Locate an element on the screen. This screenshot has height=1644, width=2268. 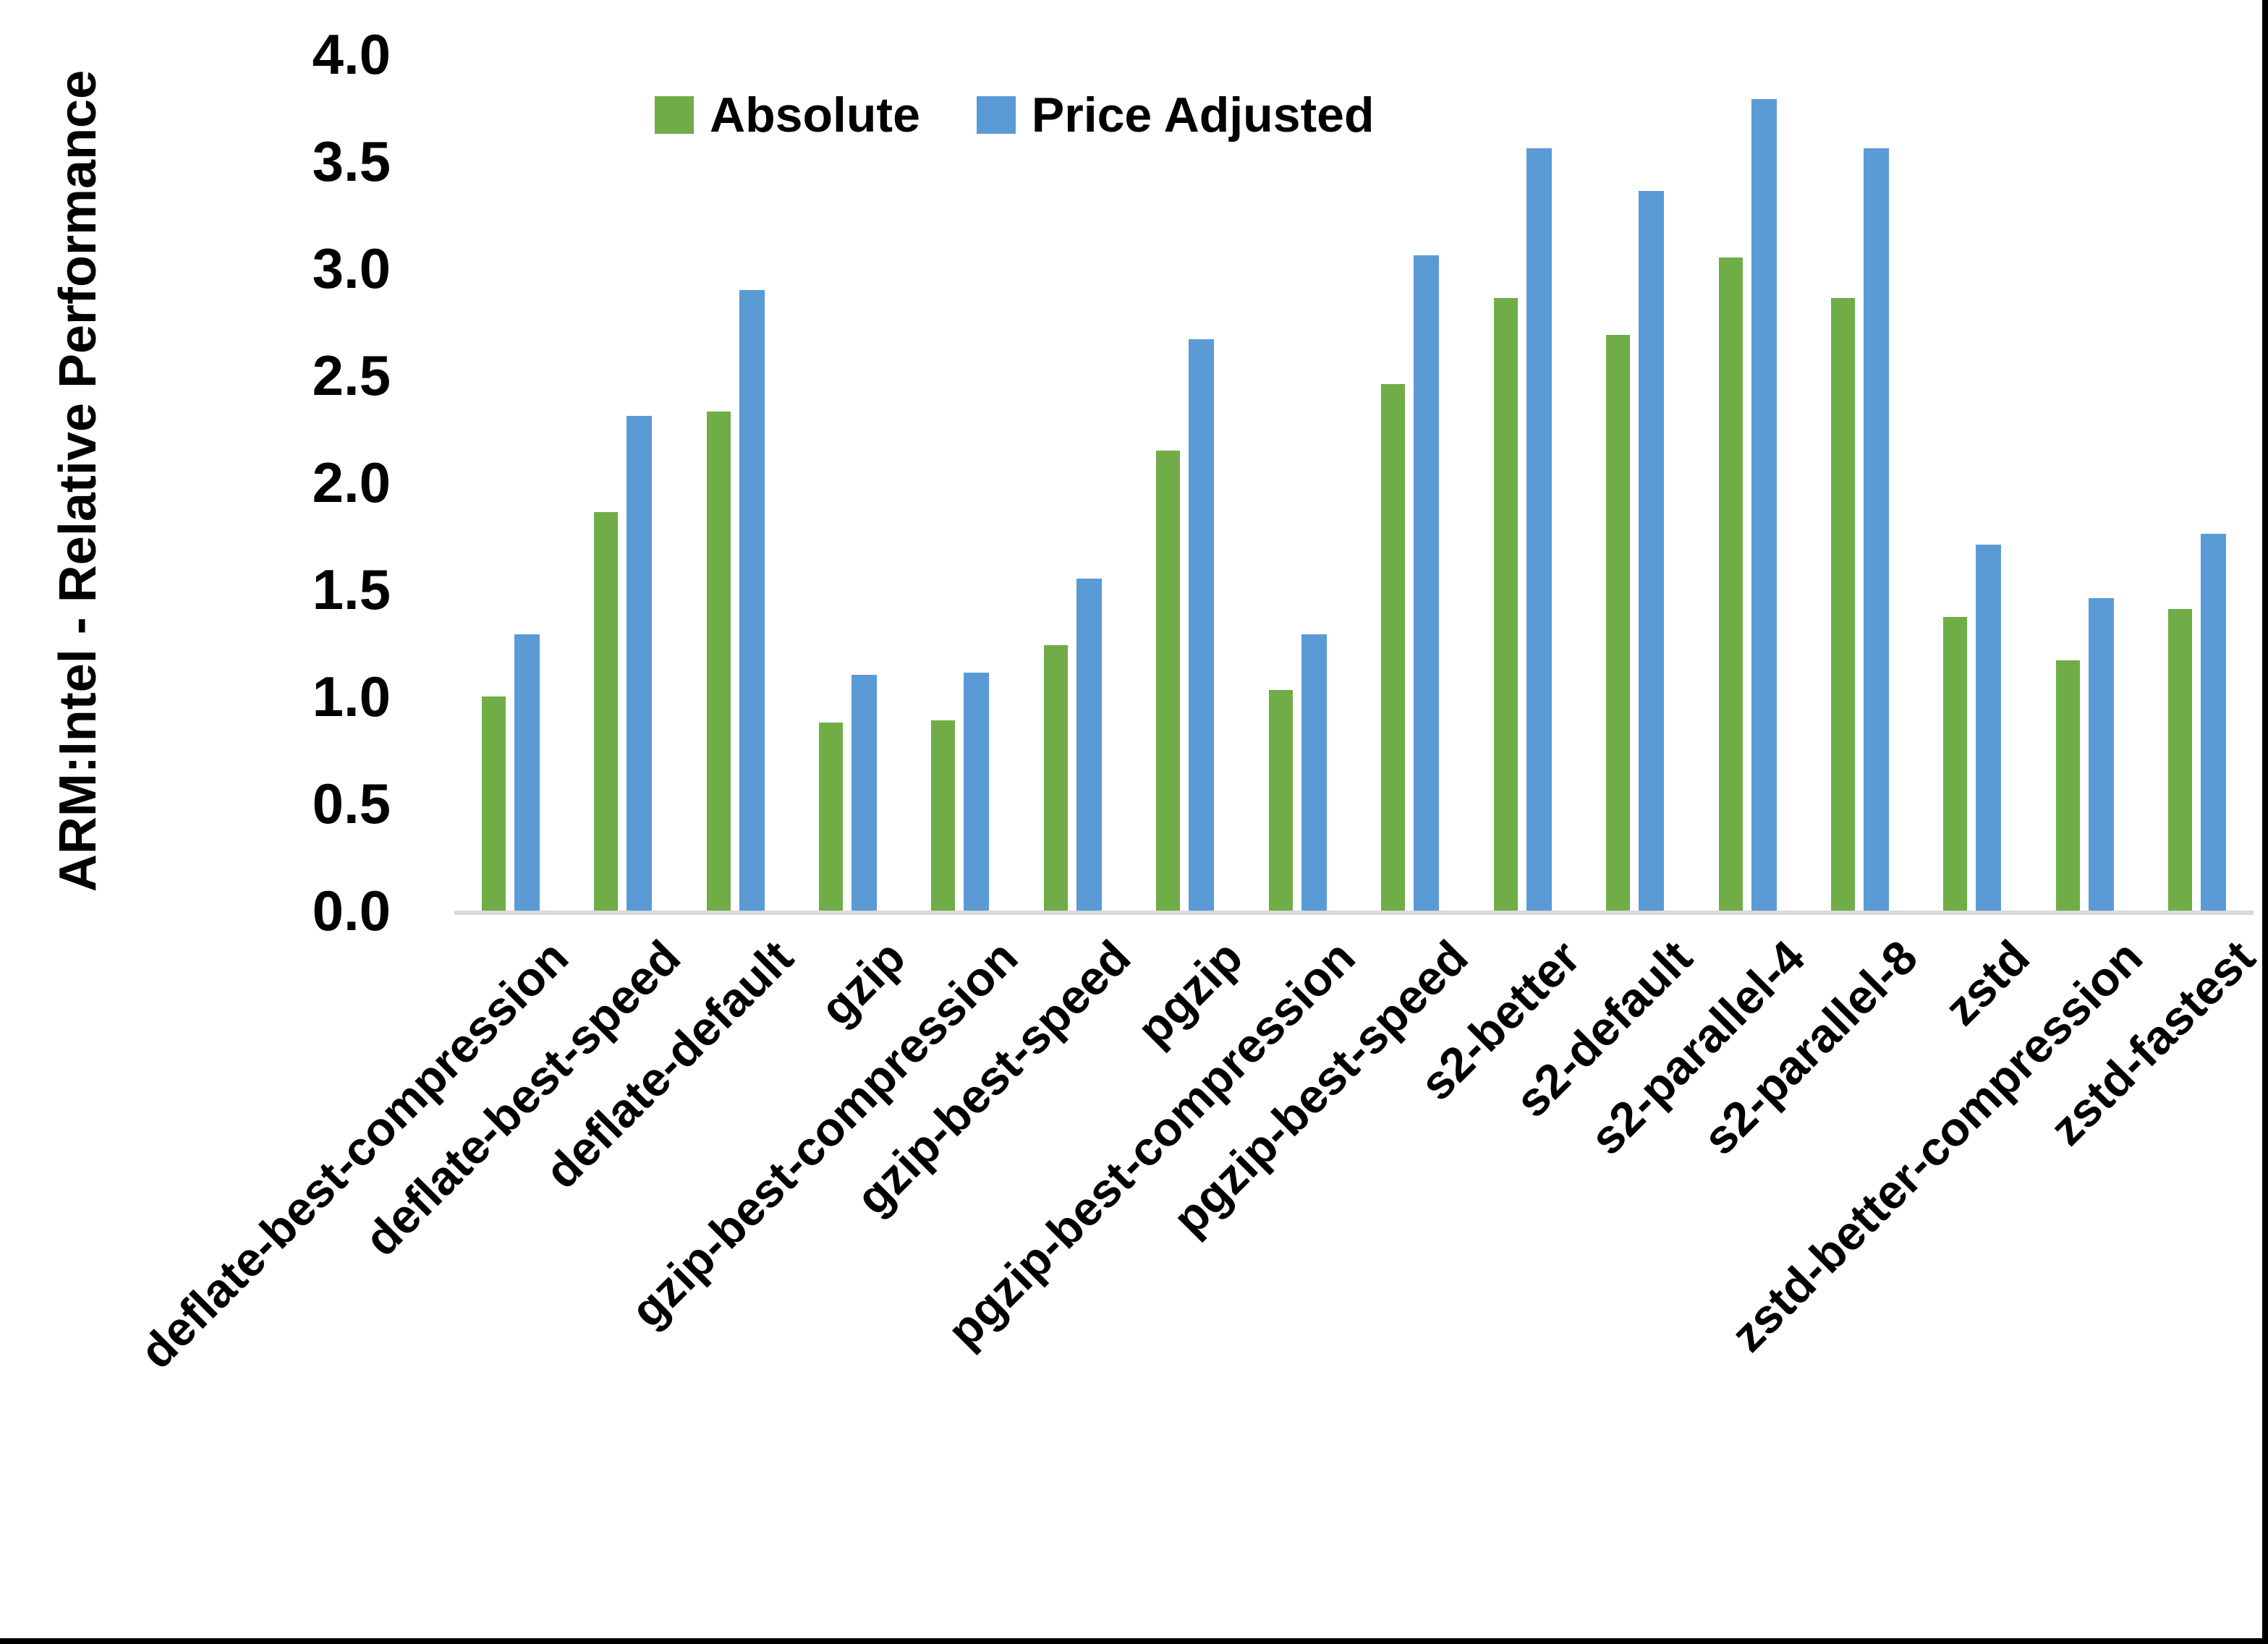
category-group-zstd-better-compression is located at coordinates (2085, 482).